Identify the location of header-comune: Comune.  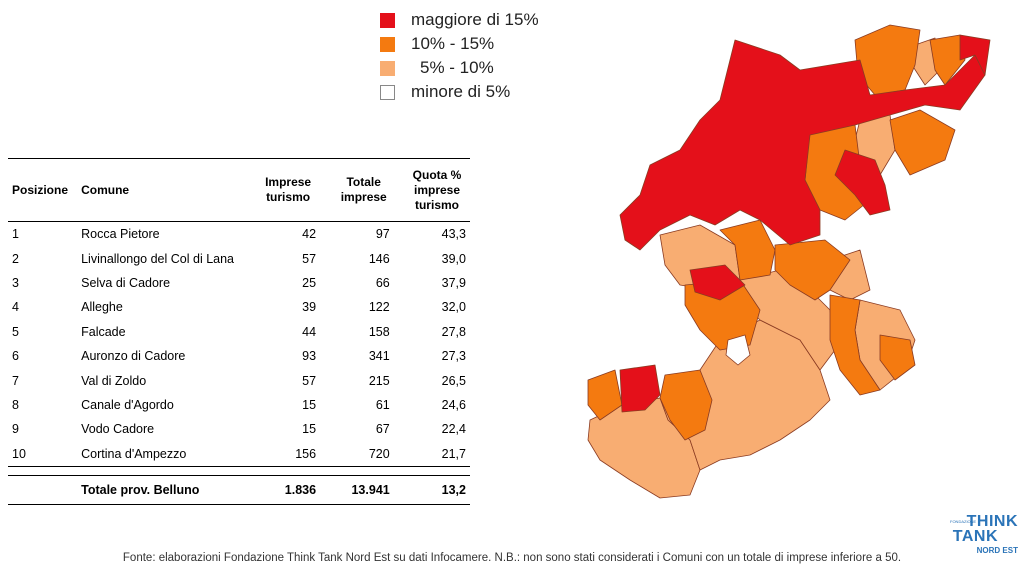
(105, 189).